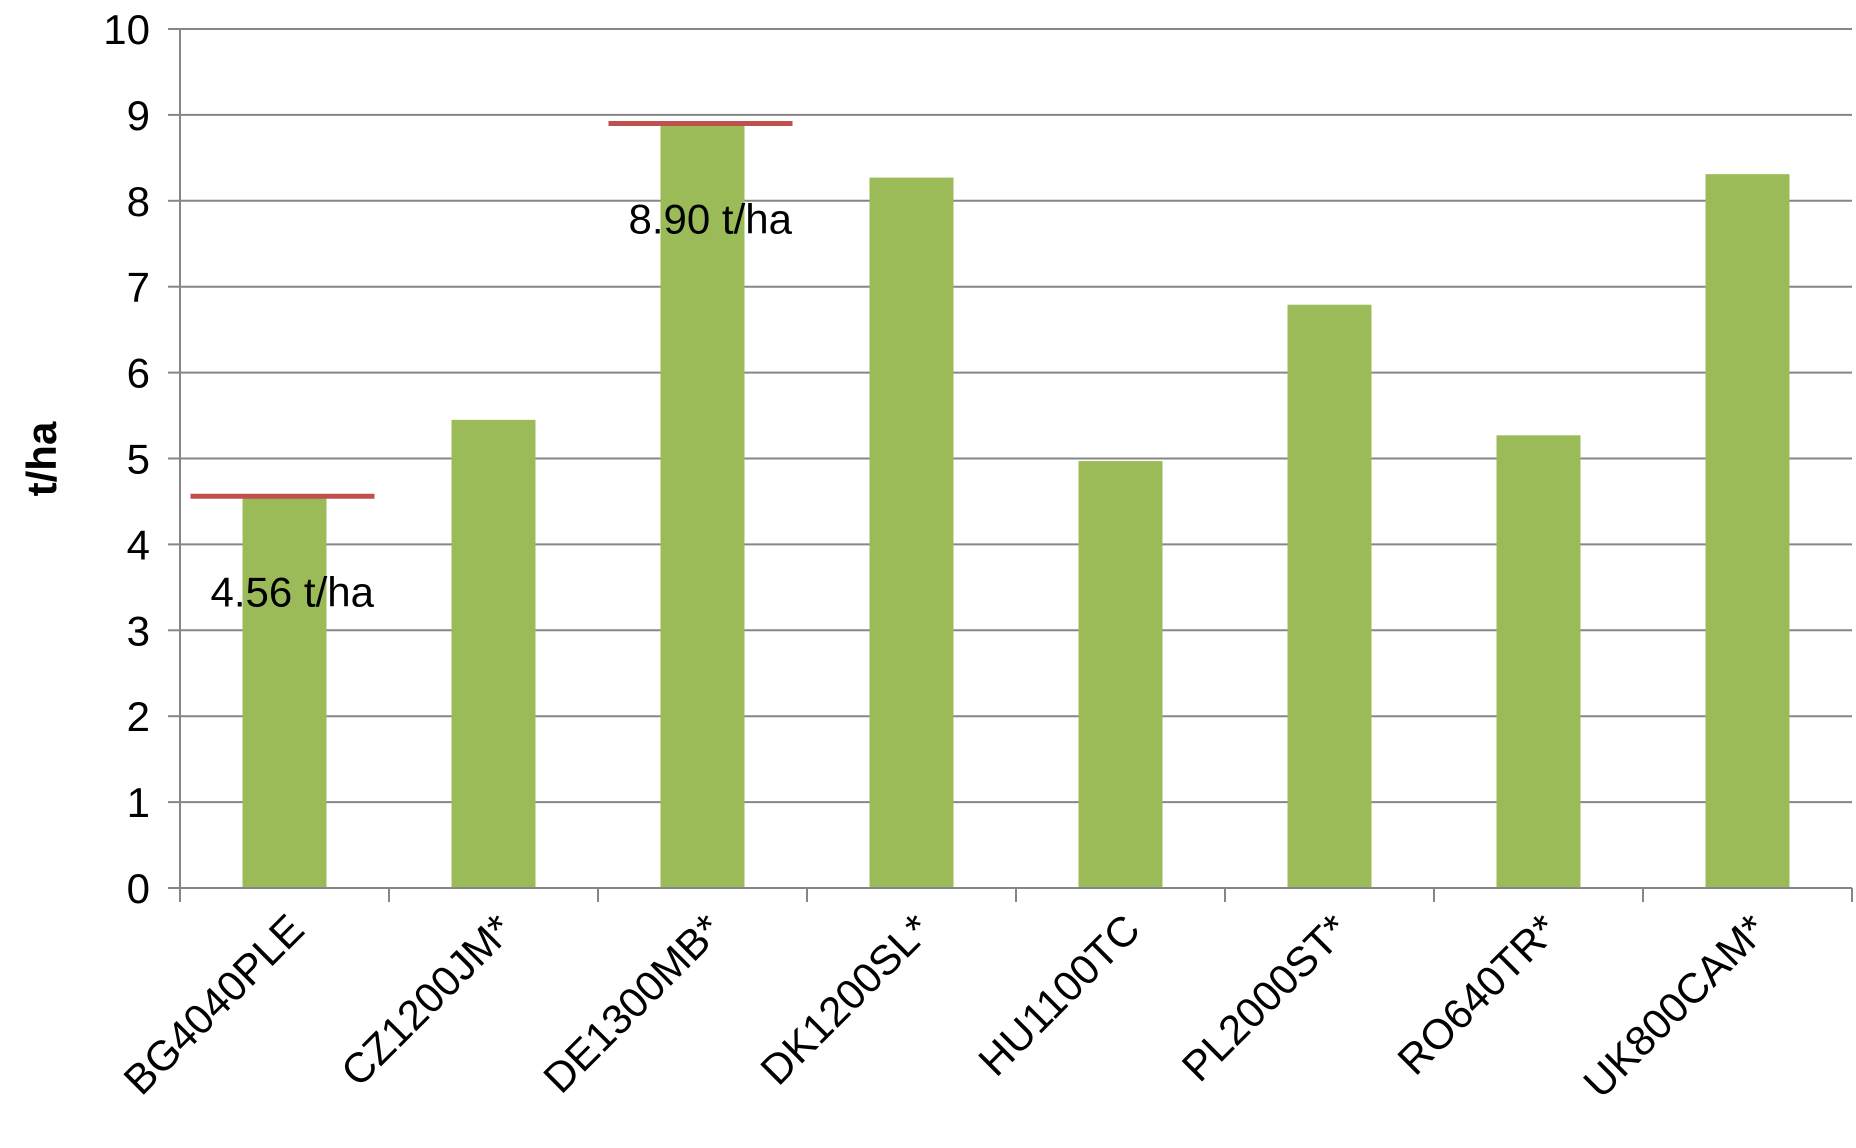  I want to click on x-tick-label: DK1200SL*, so click(845, 999).